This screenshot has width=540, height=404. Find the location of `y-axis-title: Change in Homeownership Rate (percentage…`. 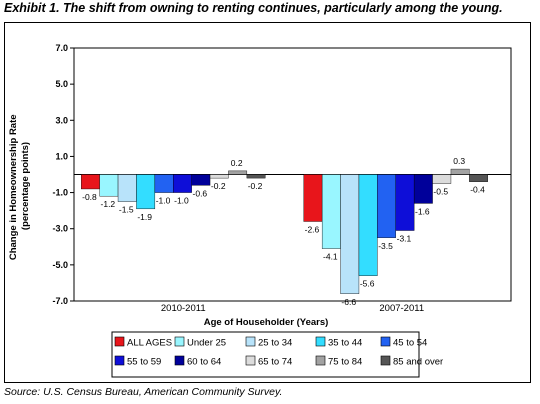

y-axis-title: Change in Homeownership Rate (percentage… is located at coordinates (19, 186).